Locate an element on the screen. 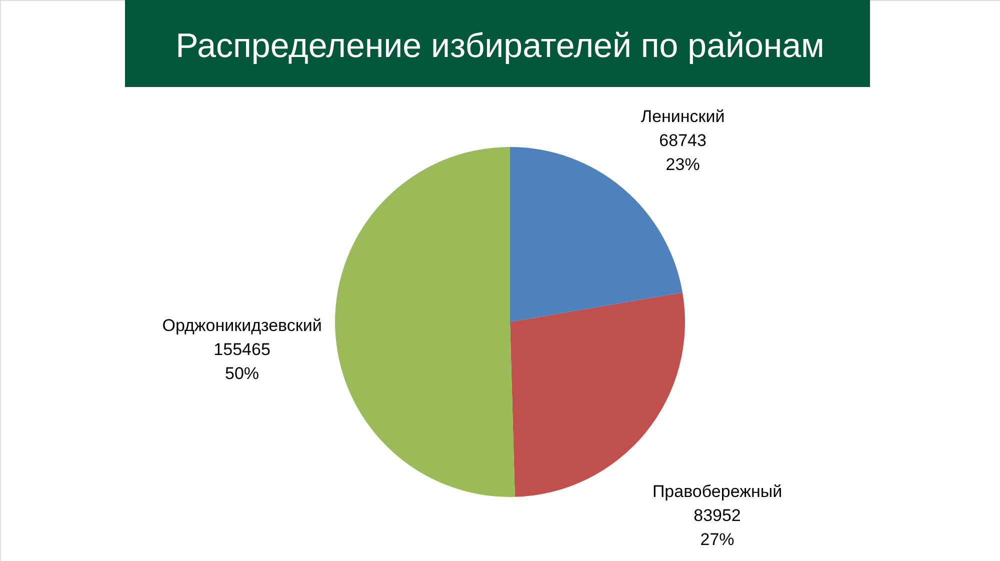  slice-label: Ленинский is located at coordinates (682, 116).